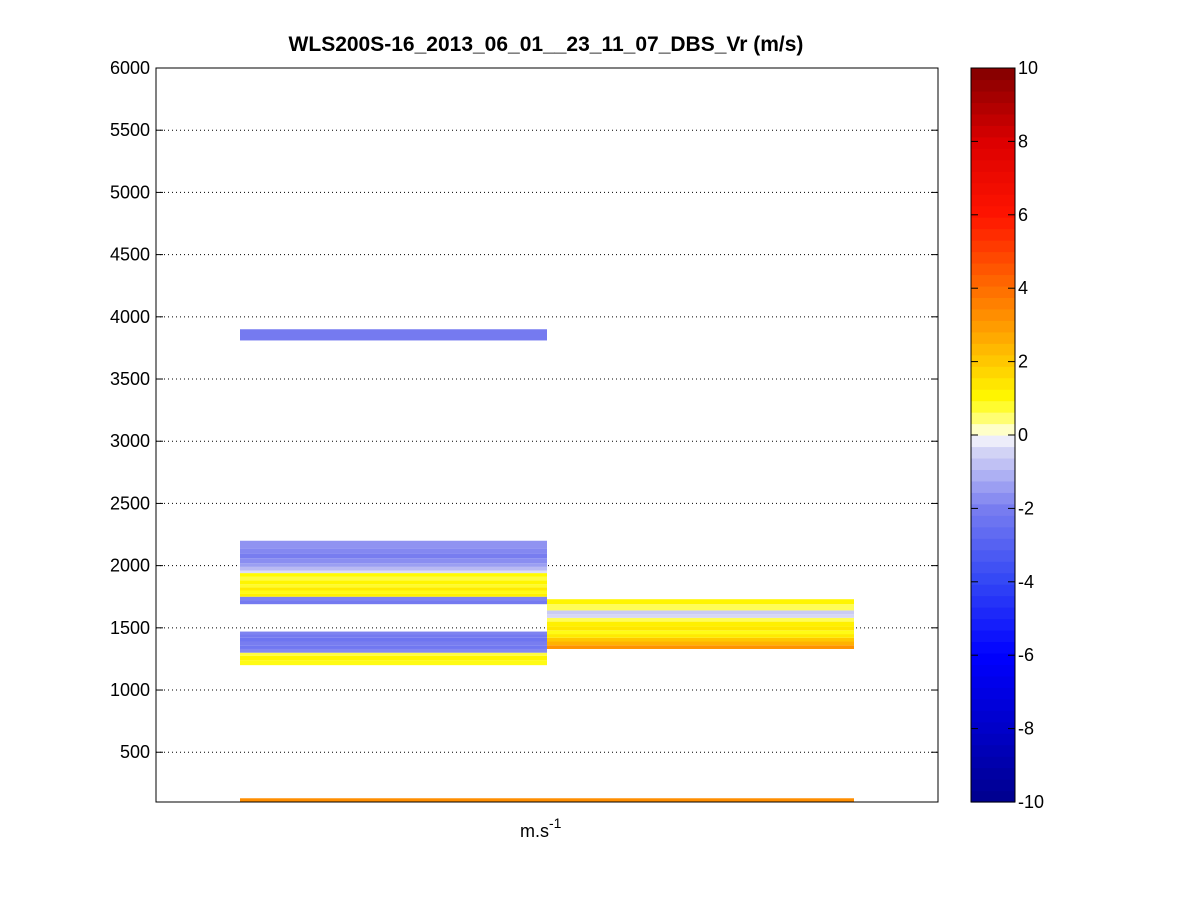  What do you see at coordinates (1023, 435) in the screenshot?
I see `colorbar-tick-label: 0` at bounding box center [1023, 435].